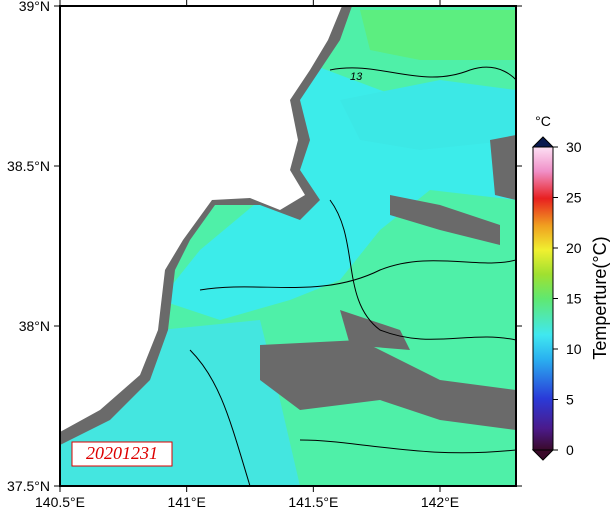 The image size is (614, 518). I want to click on colorbar-tick-label: 30, so click(574, 147).